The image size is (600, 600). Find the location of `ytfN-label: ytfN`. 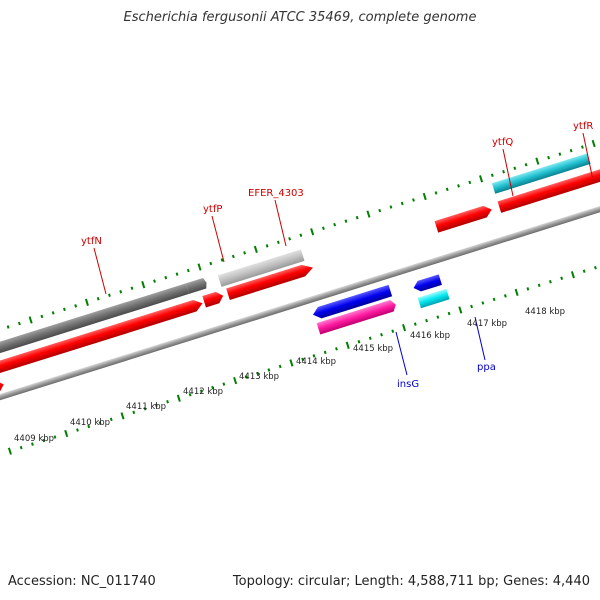

ytfN-label: ytfN is located at coordinates (91, 241).